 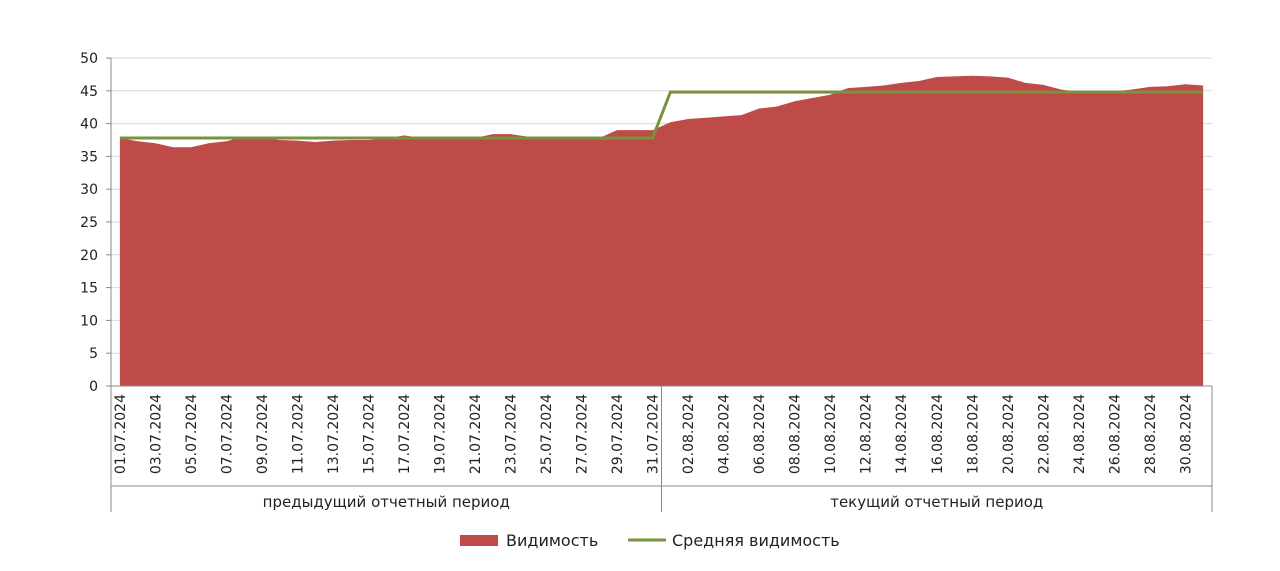 What do you see at coordinates (831, 434) in the screenshot?
I see `x-tick-label: 10.08.2024` at bounding box center [831, 434].